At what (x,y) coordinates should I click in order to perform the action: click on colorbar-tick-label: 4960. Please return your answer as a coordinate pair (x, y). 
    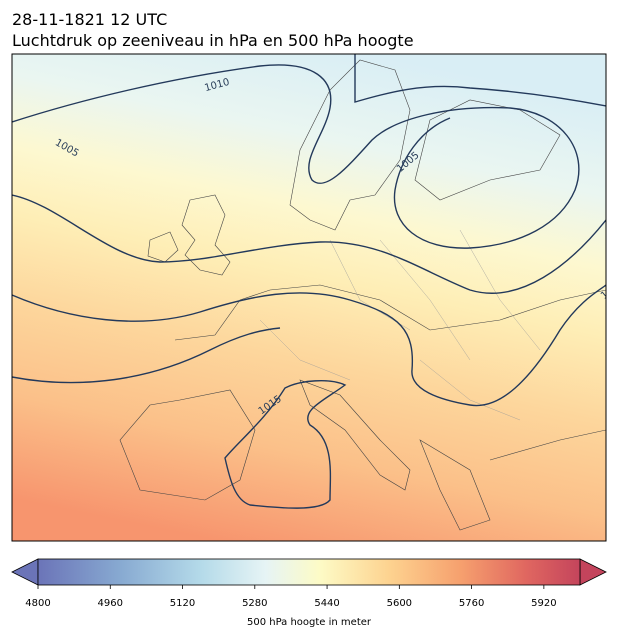
    Looking at the image, I should click on (110, 603).